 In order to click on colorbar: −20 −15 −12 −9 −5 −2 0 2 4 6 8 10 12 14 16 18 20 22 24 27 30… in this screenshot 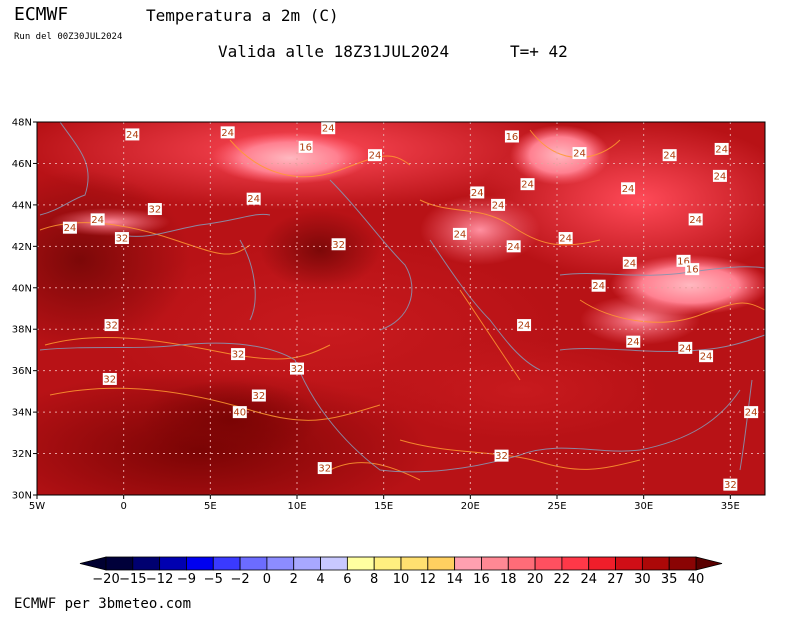, I will do `click(401, 571)`.